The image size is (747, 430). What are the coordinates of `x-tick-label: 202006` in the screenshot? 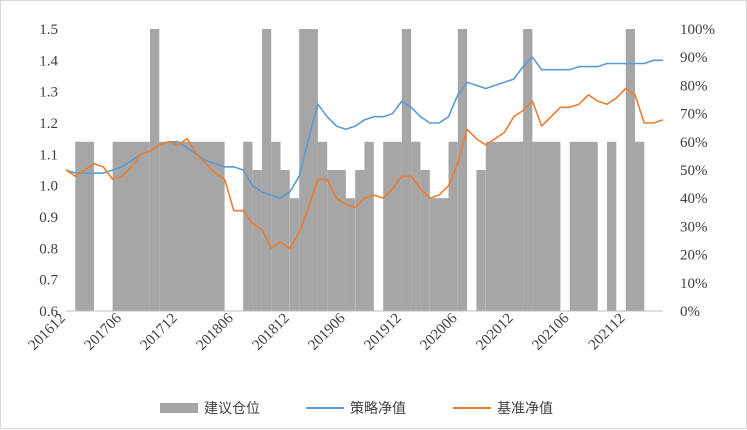 It's located at (438, 331).